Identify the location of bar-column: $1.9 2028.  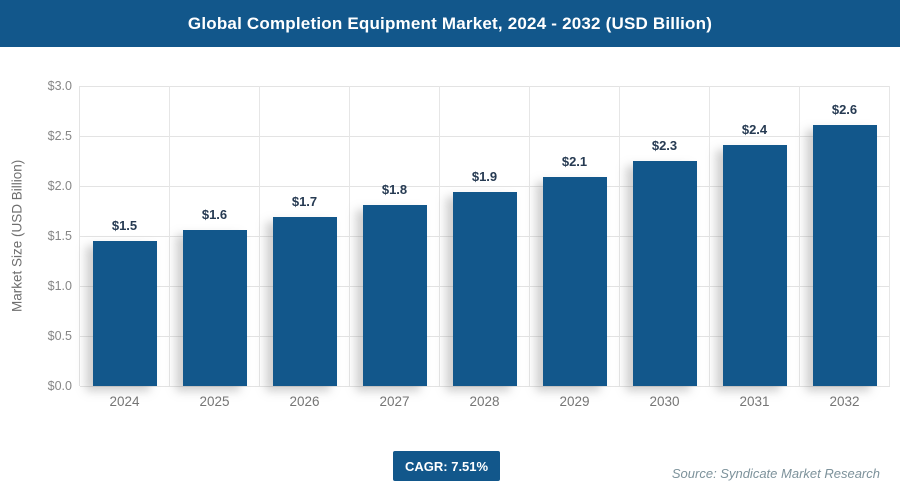
(485, 247).